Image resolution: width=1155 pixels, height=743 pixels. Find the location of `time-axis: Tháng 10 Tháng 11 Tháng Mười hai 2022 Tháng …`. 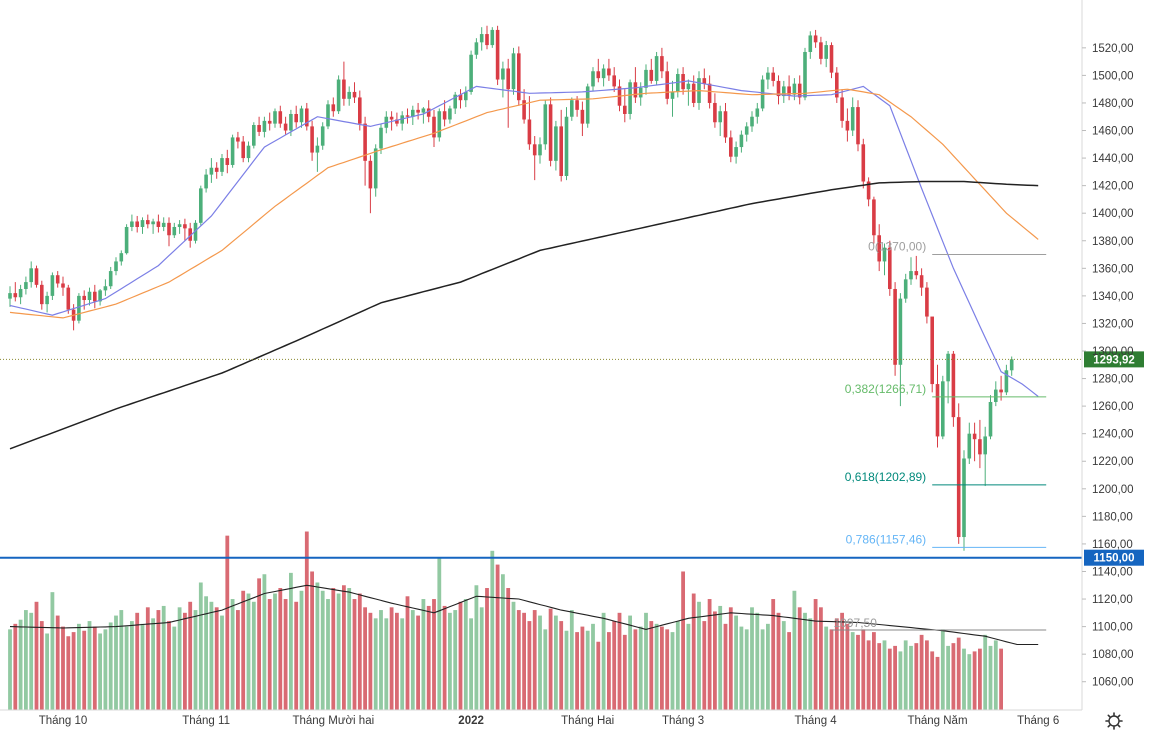

time-axis: Tháng 10 Tháng 11 Tháng Mười hai 2022 Tháng … is located at coordinates (541, 718).